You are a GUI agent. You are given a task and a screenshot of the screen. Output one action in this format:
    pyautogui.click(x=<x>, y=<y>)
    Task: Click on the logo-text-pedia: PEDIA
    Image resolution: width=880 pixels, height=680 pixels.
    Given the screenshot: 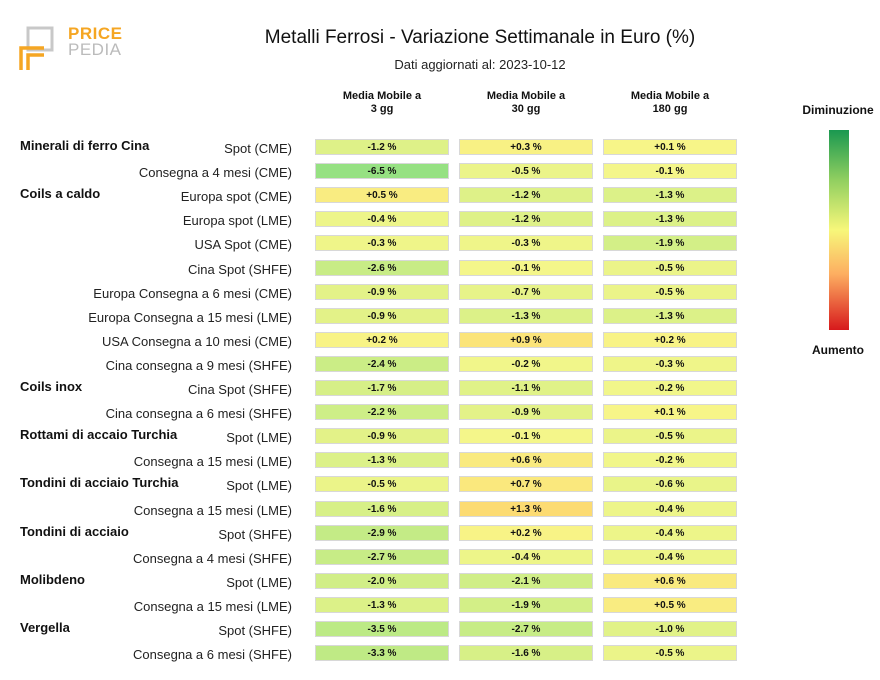 What is the action you would take?
    pyautogui.click(x=95, y=49)
    